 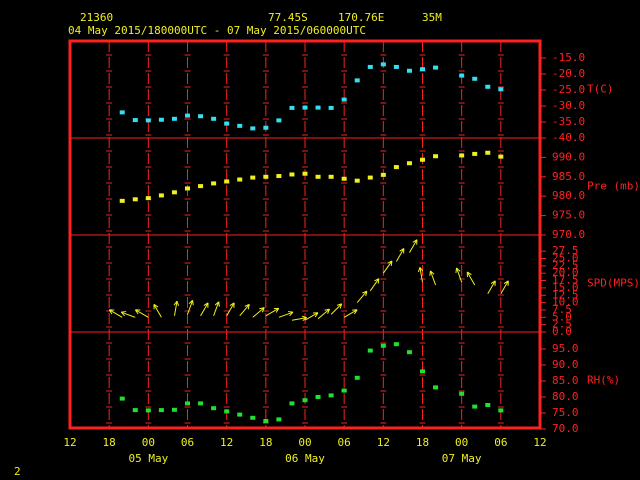 I want to click on day-label: 06 May, so click(x=305, y=458).